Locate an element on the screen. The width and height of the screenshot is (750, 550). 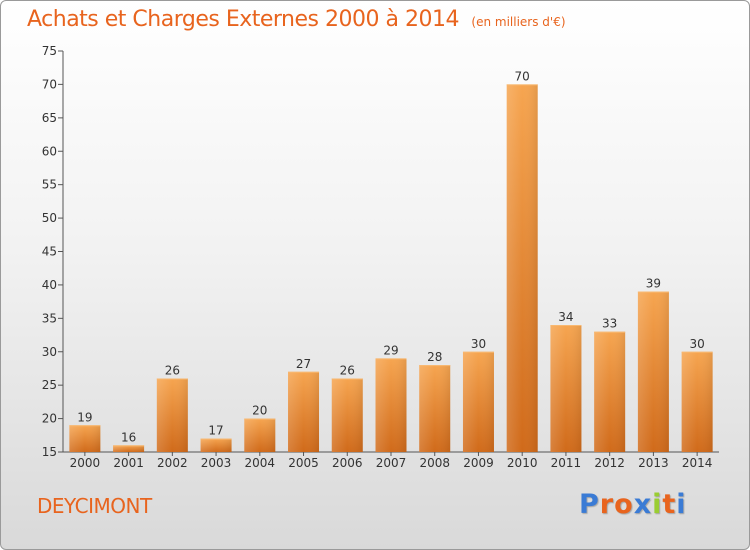
logo-letter: P is located at coordinates (589, 504).